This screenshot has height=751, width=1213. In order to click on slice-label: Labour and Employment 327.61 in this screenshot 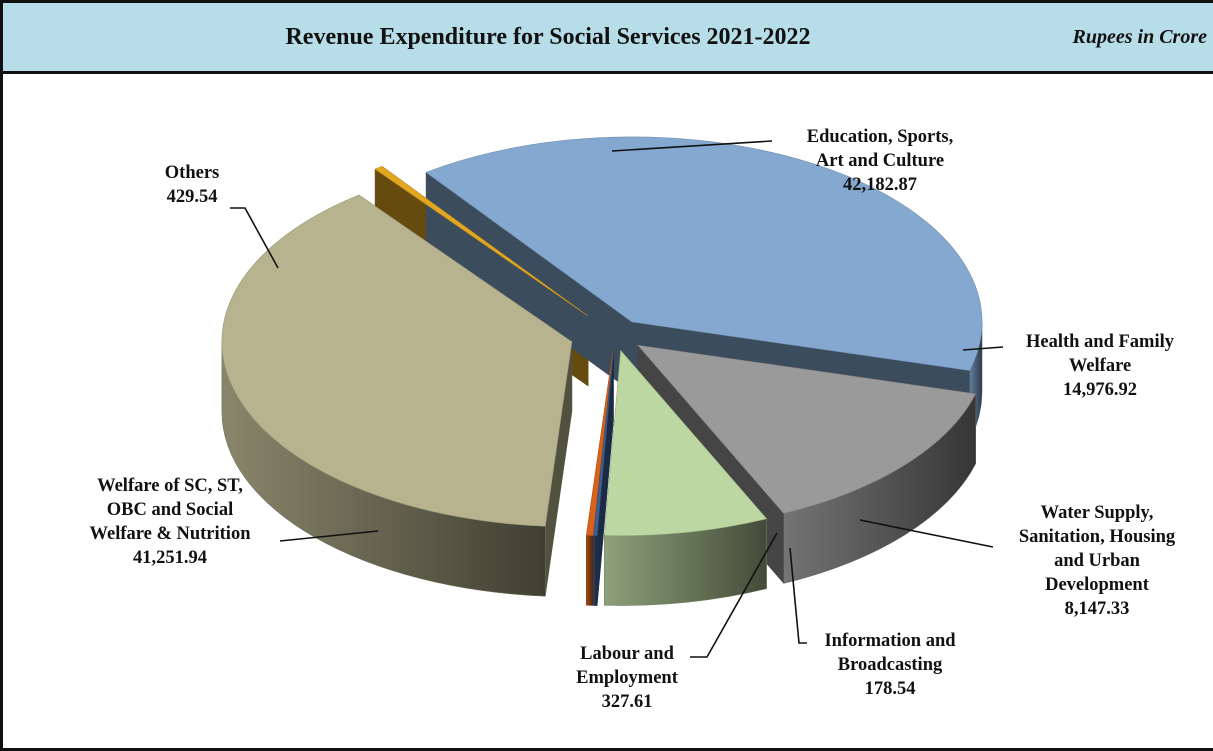, I will do `click(627, 678)`.